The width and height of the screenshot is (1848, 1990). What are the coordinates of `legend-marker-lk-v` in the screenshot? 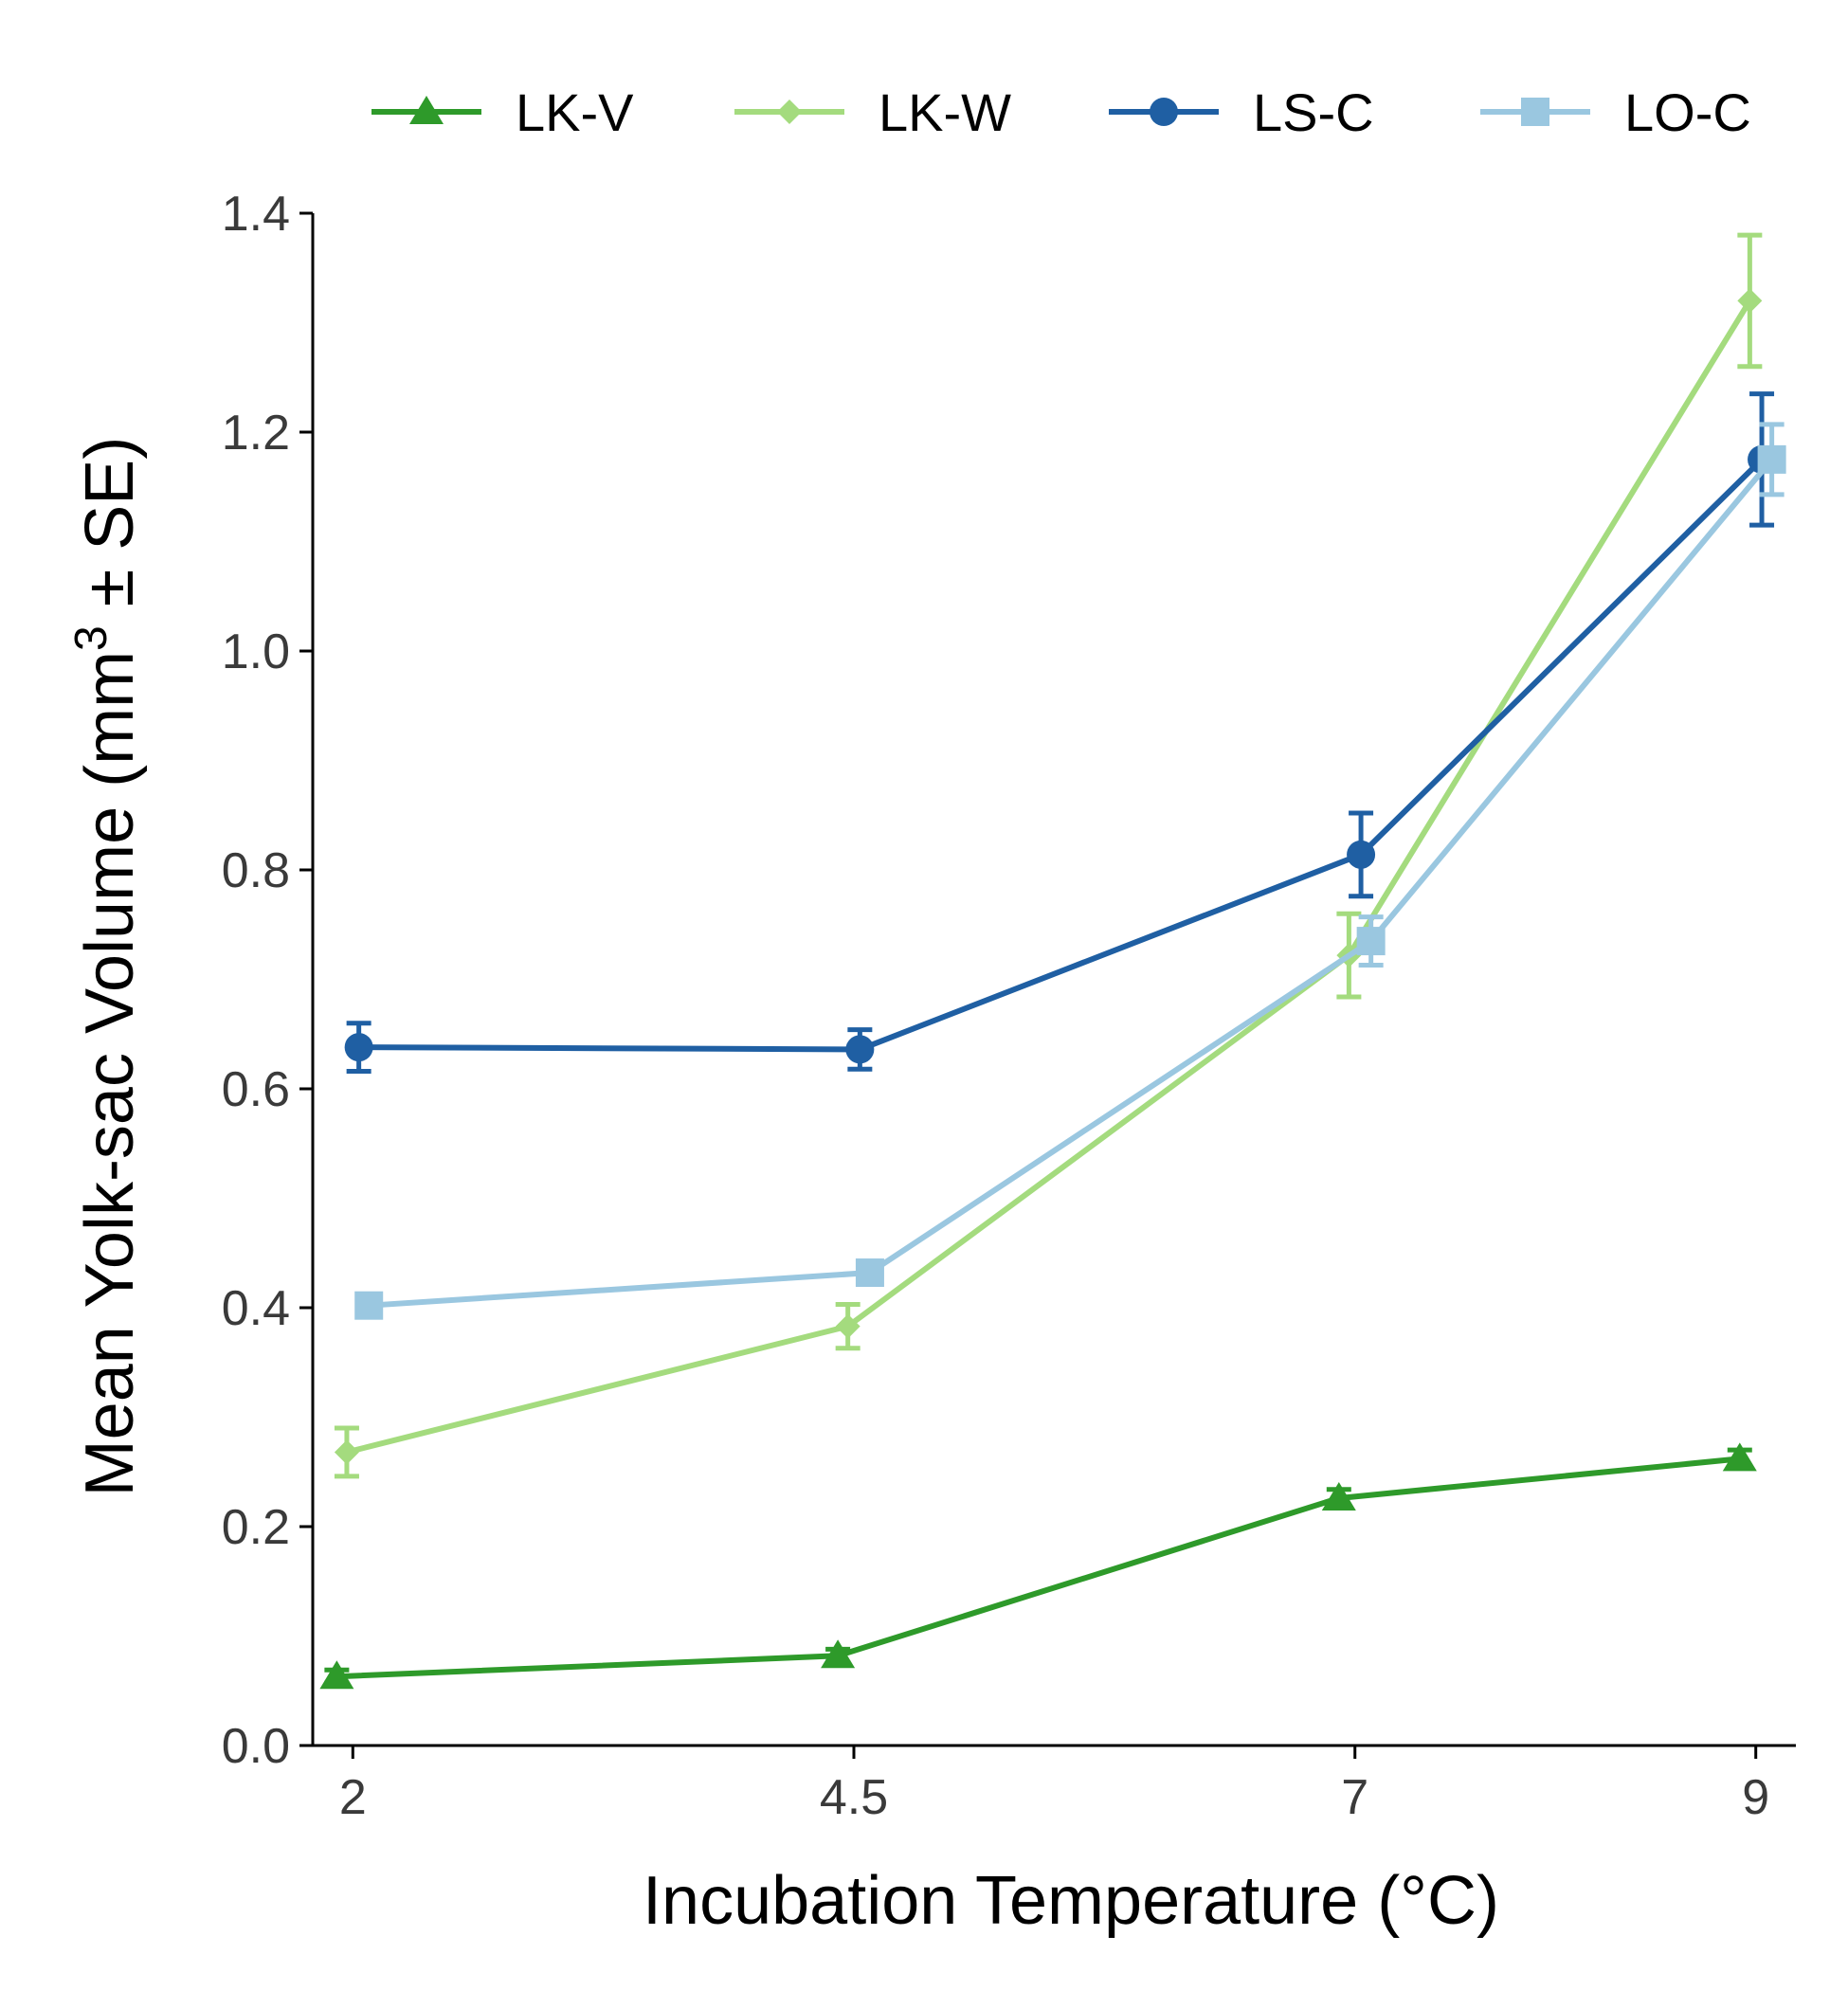 It's located at (426, 110).